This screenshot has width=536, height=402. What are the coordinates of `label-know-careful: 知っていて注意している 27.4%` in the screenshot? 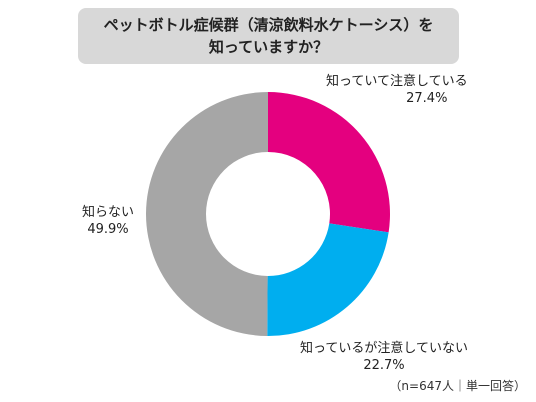 It's located at (397, 90).